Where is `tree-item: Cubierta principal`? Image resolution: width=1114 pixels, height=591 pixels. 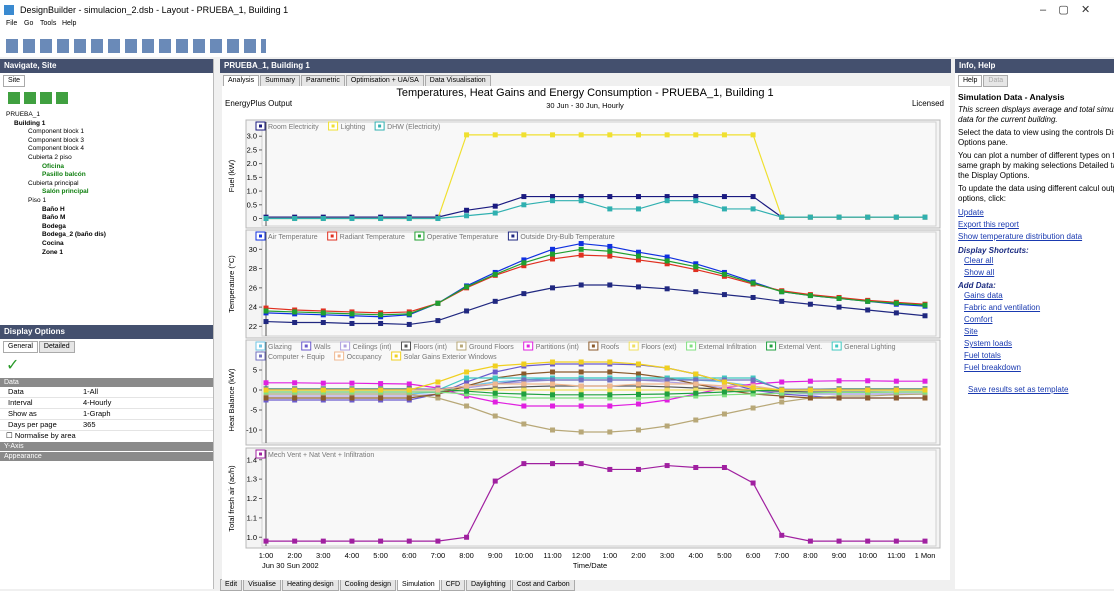 tree-item: Cubierta principal is located at coordinates (53, 183).